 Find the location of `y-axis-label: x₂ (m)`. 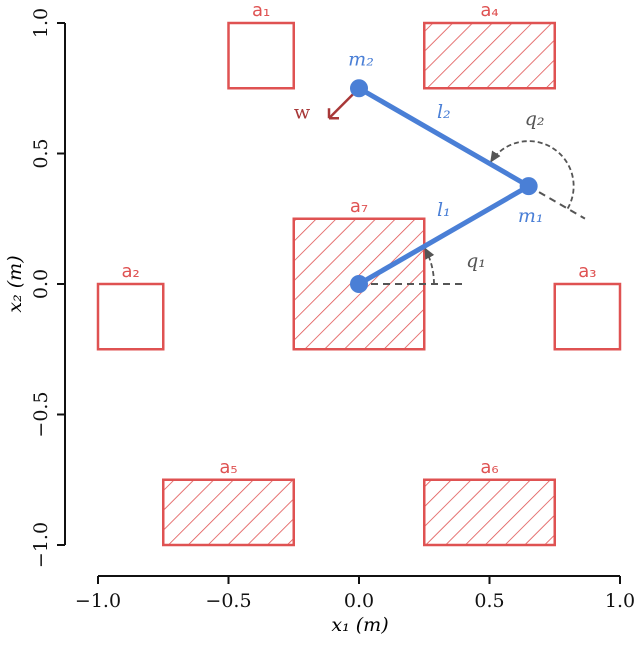

y-axis-label: x₂ (m) is located at coordinates (15, 283).